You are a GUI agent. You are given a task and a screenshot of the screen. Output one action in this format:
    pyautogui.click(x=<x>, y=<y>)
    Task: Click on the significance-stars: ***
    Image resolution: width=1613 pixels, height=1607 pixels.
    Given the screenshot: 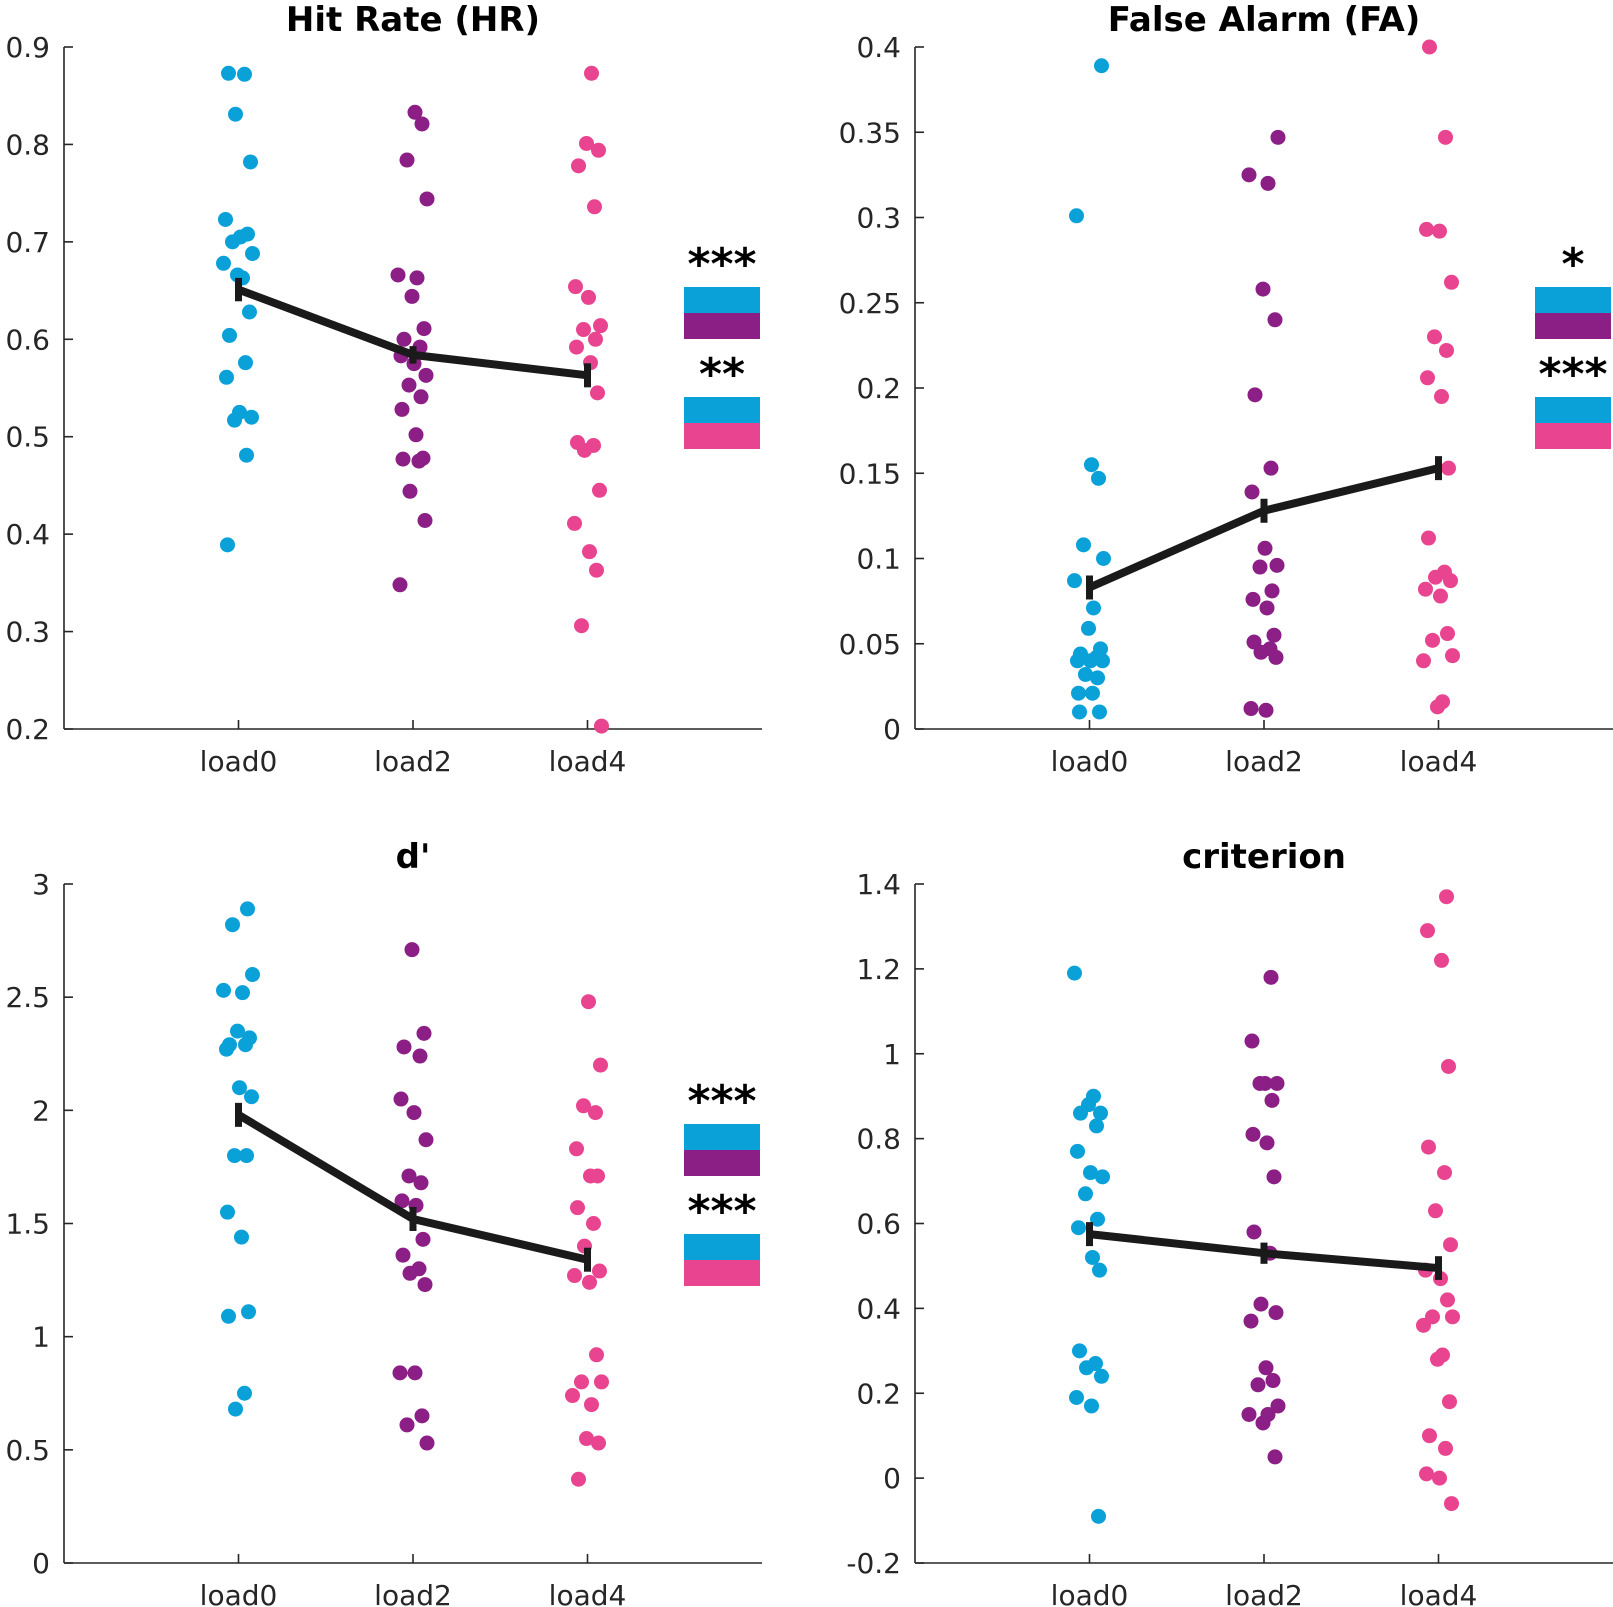 What is the action you would take?
    pyautogui.click(x=721, y=1101)
    